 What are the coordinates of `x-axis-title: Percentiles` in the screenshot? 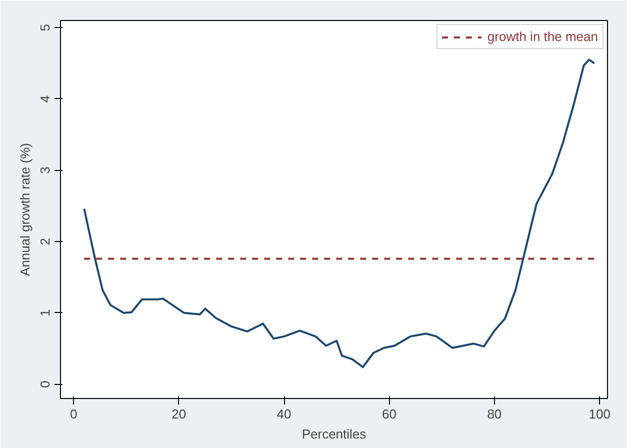 It's located at (334, 434).